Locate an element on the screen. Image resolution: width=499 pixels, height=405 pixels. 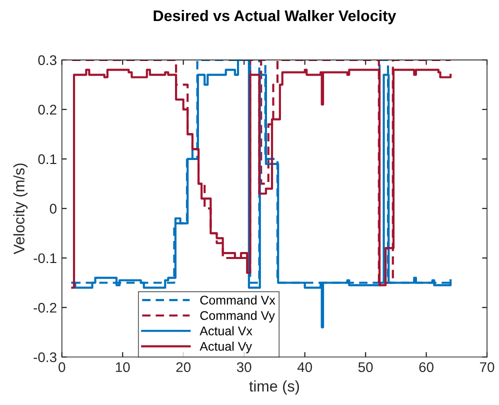
x-tick-label: 10 is located at coordinates (123, 367).